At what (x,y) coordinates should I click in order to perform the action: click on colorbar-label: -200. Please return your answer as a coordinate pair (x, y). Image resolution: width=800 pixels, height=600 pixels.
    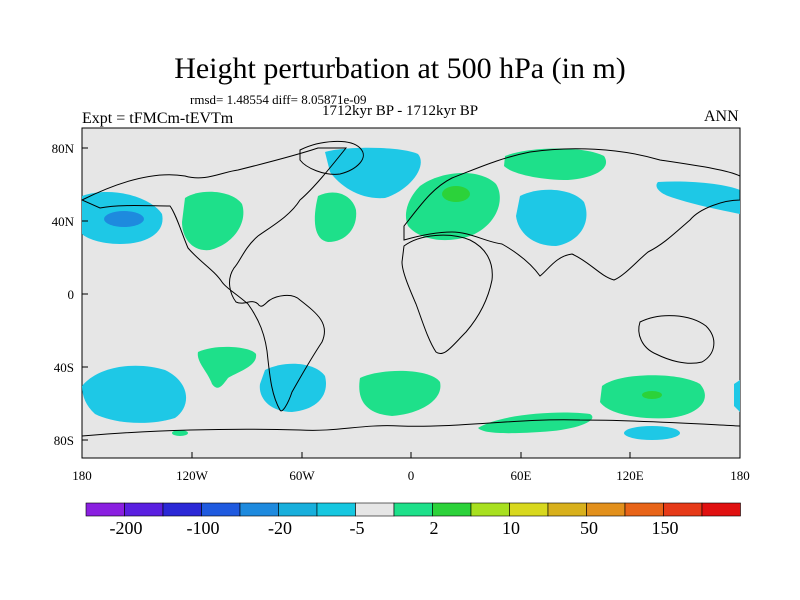
    Looking at the image, I should click on (126, 528).